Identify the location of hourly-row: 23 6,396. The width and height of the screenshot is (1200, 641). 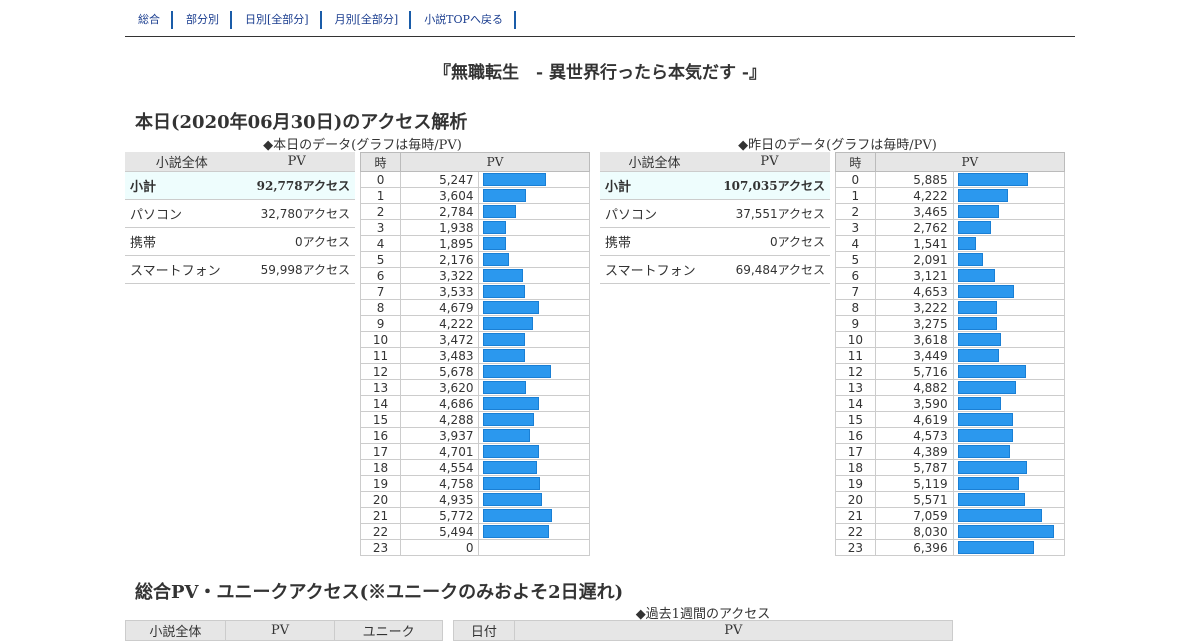
(950, 547).